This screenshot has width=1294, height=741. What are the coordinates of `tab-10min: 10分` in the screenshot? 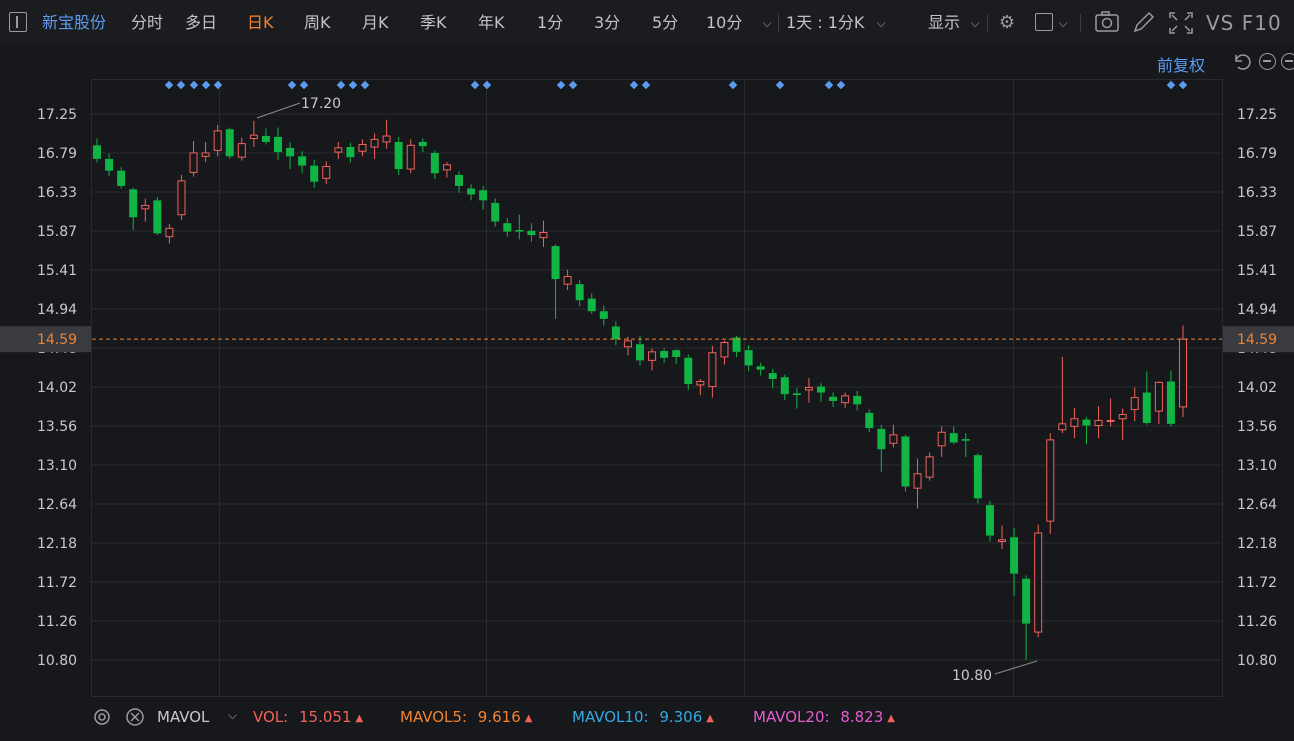 It's located at (724, 22).